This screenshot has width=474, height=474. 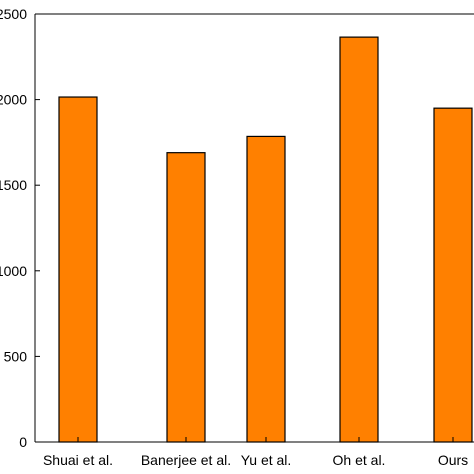 I want to click on x-tick-label: Oh et al., so click(x=359, y=460).